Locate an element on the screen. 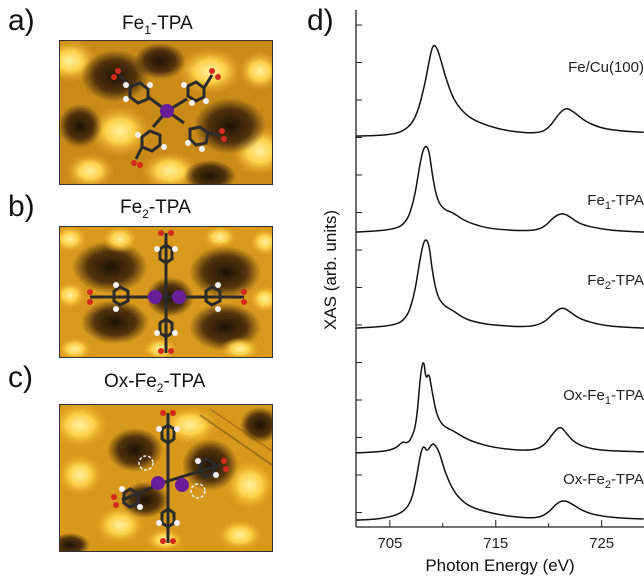 The width and height of the screenshot is (644, 577). series-label: Fe1-TPA is located at coordinates (615, 202).